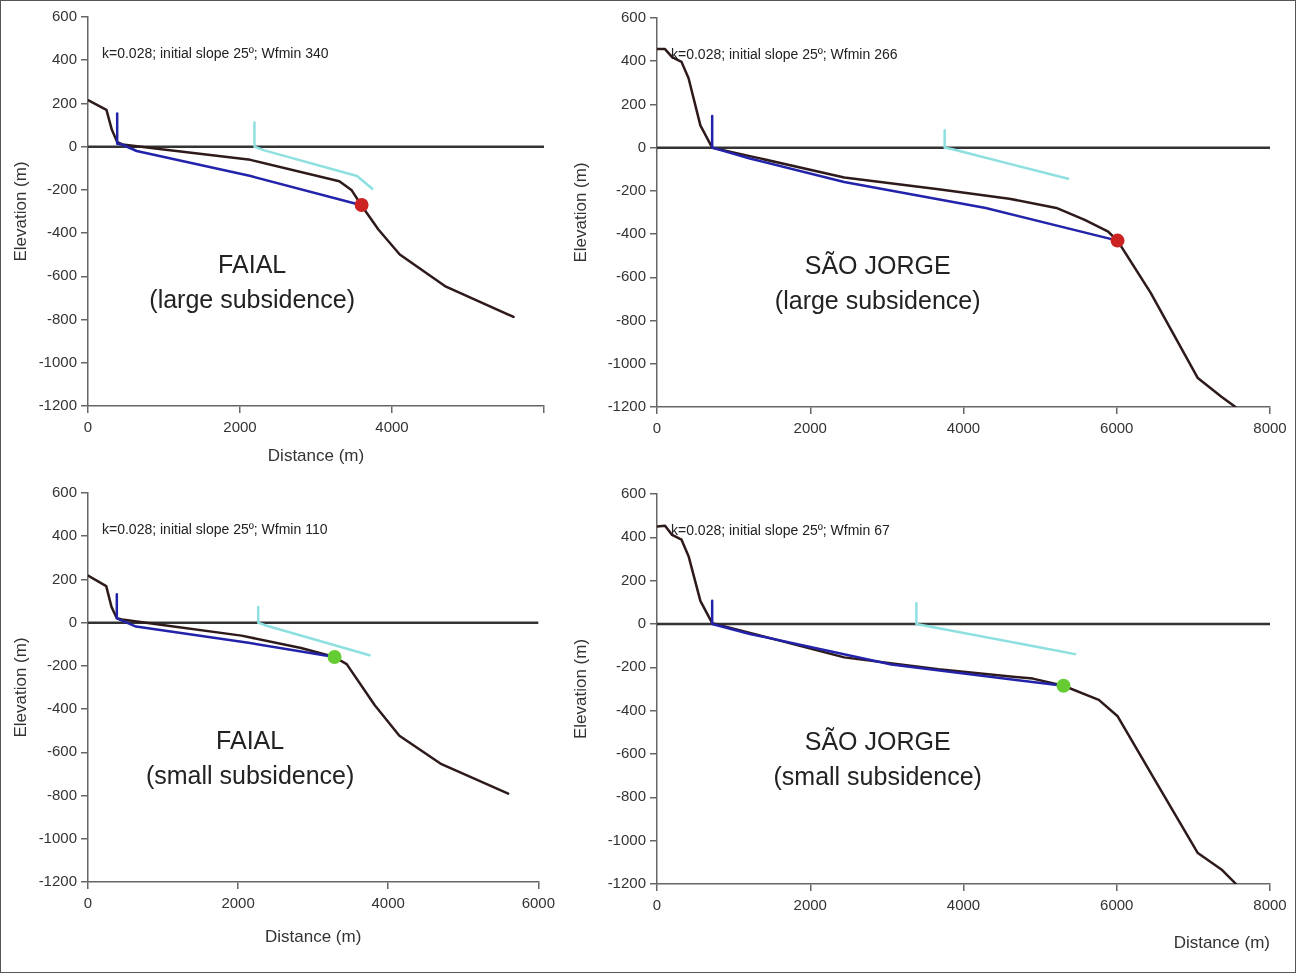 The image size is (1296, 973). I want to click on annotation: SÃO JORGE (large subsidence), so click(877, 282).